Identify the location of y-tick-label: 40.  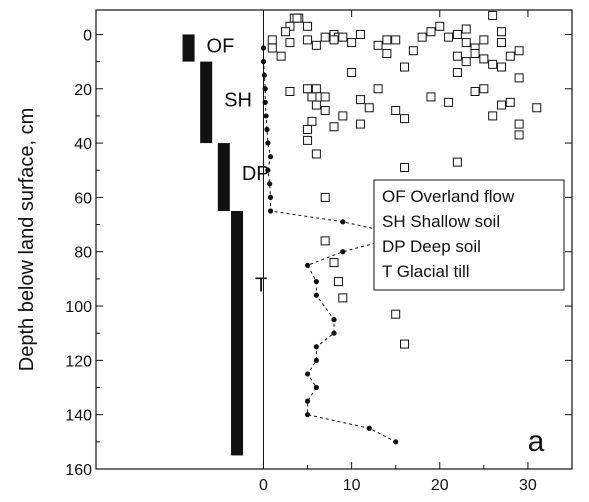
(83, 144).